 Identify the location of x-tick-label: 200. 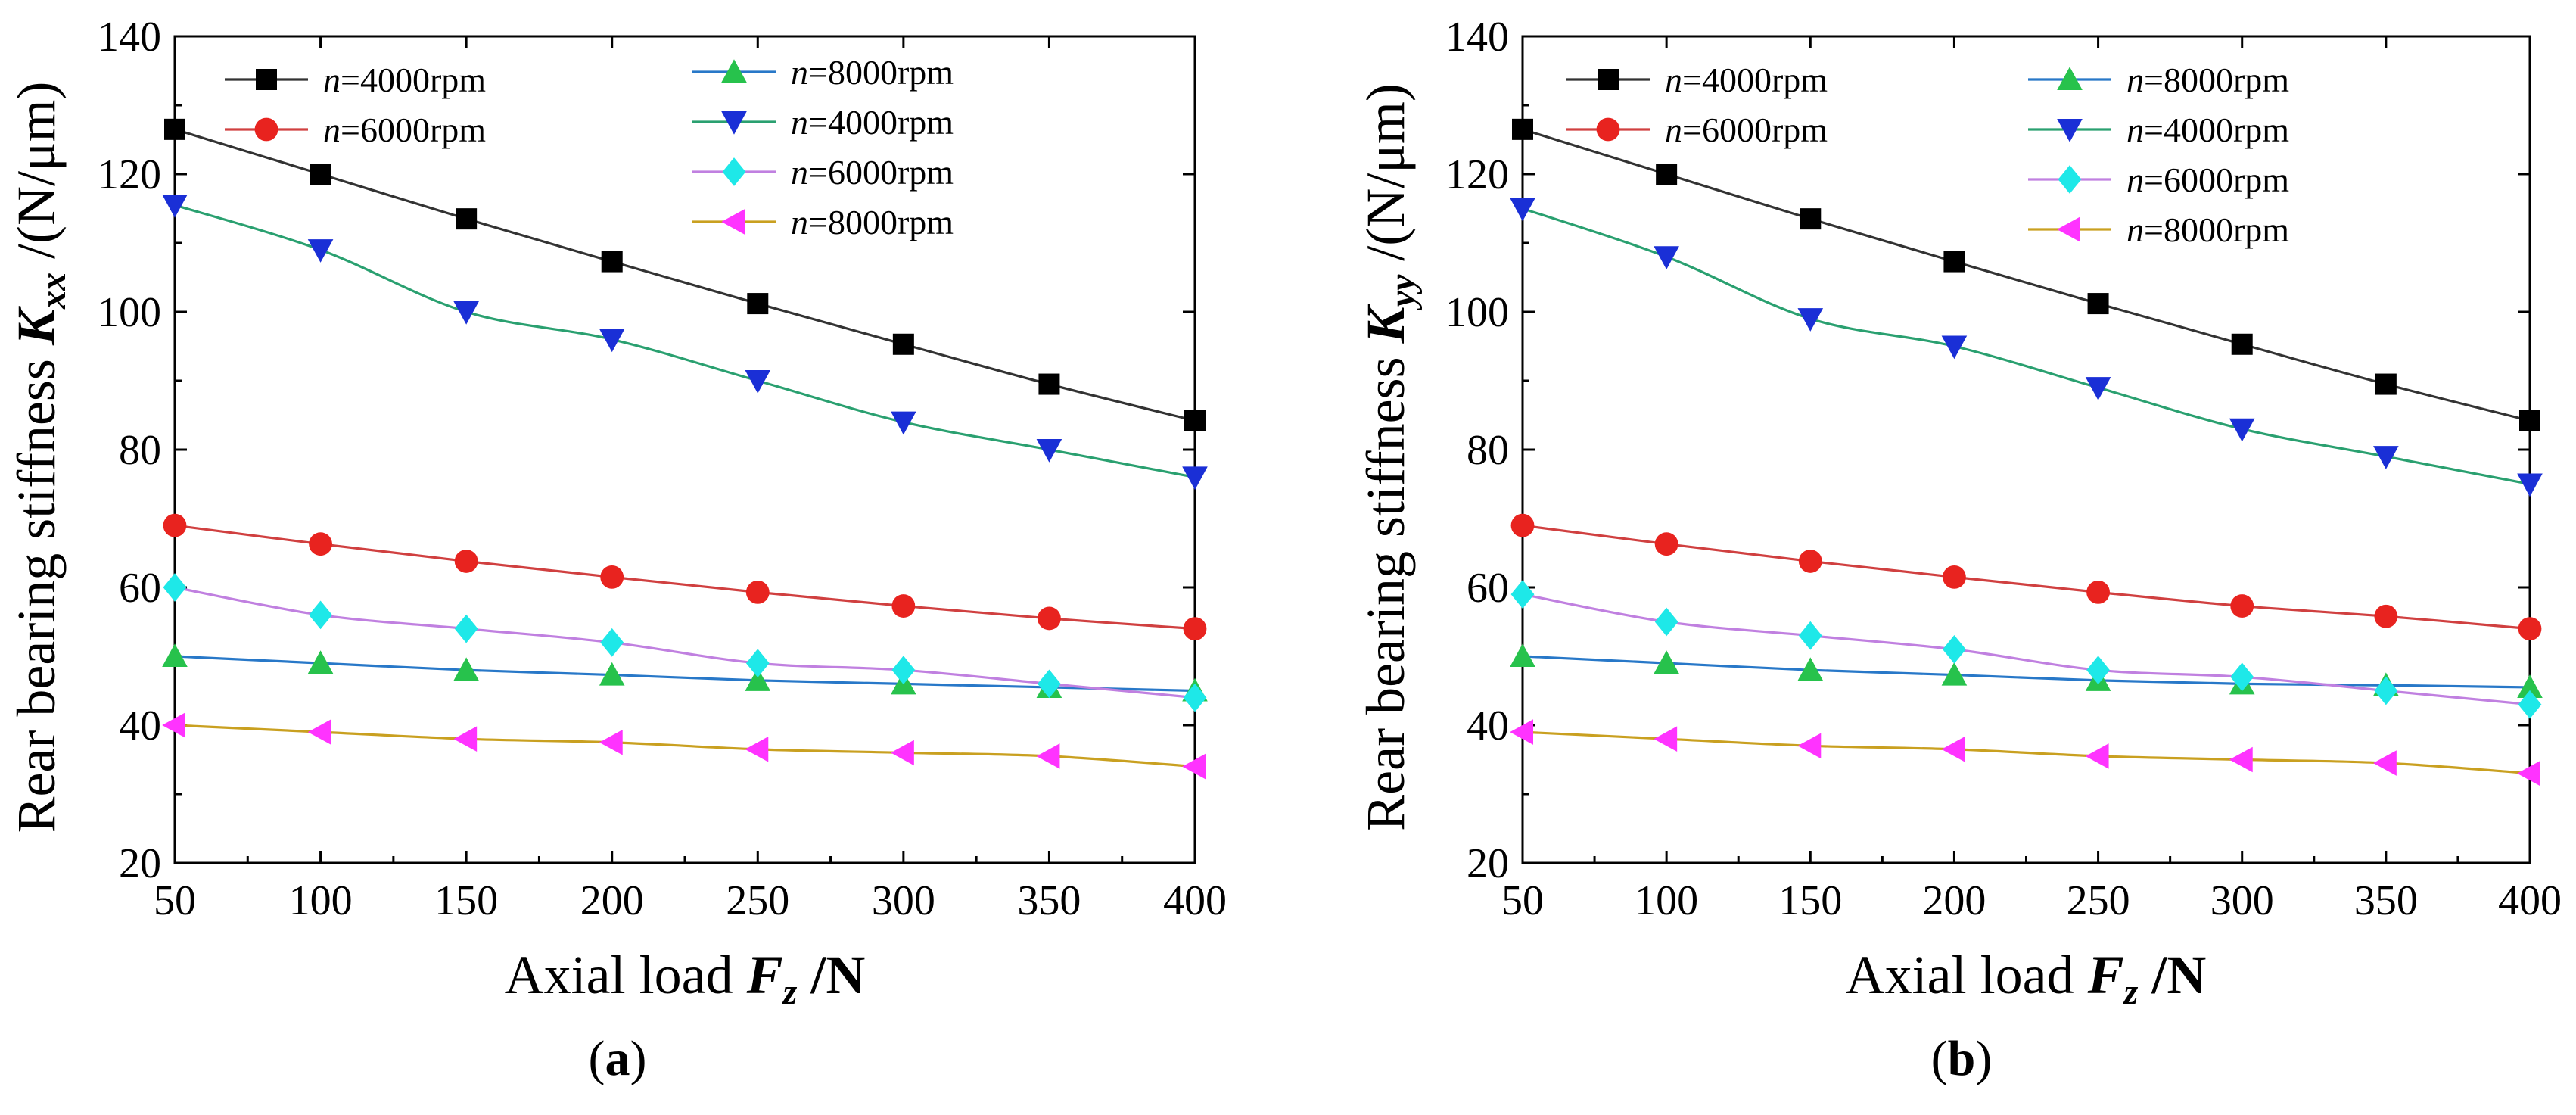
(1954, 901).